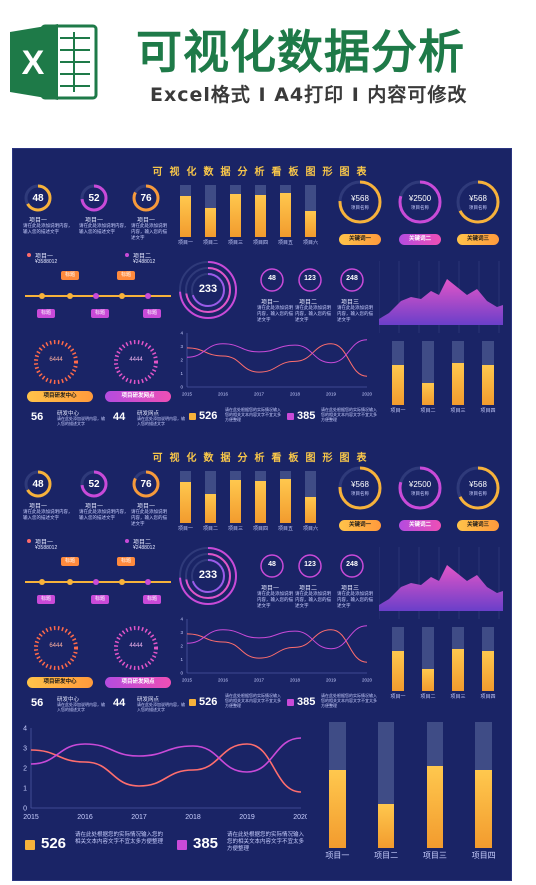 Image resolution: width=536 pixels, height=885 pixels. I want to click on x-tick-label: 2017, so click(139, 817).